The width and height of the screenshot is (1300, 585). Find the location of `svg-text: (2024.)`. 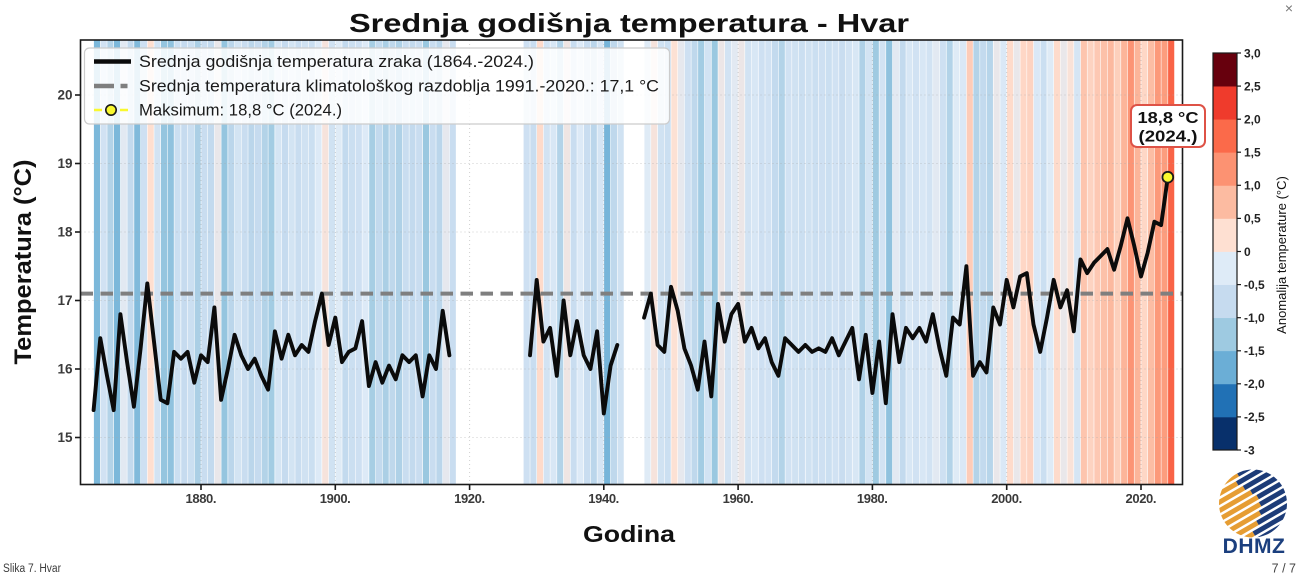

svg-text: (2024.) is located at coordinates (1168, 137).